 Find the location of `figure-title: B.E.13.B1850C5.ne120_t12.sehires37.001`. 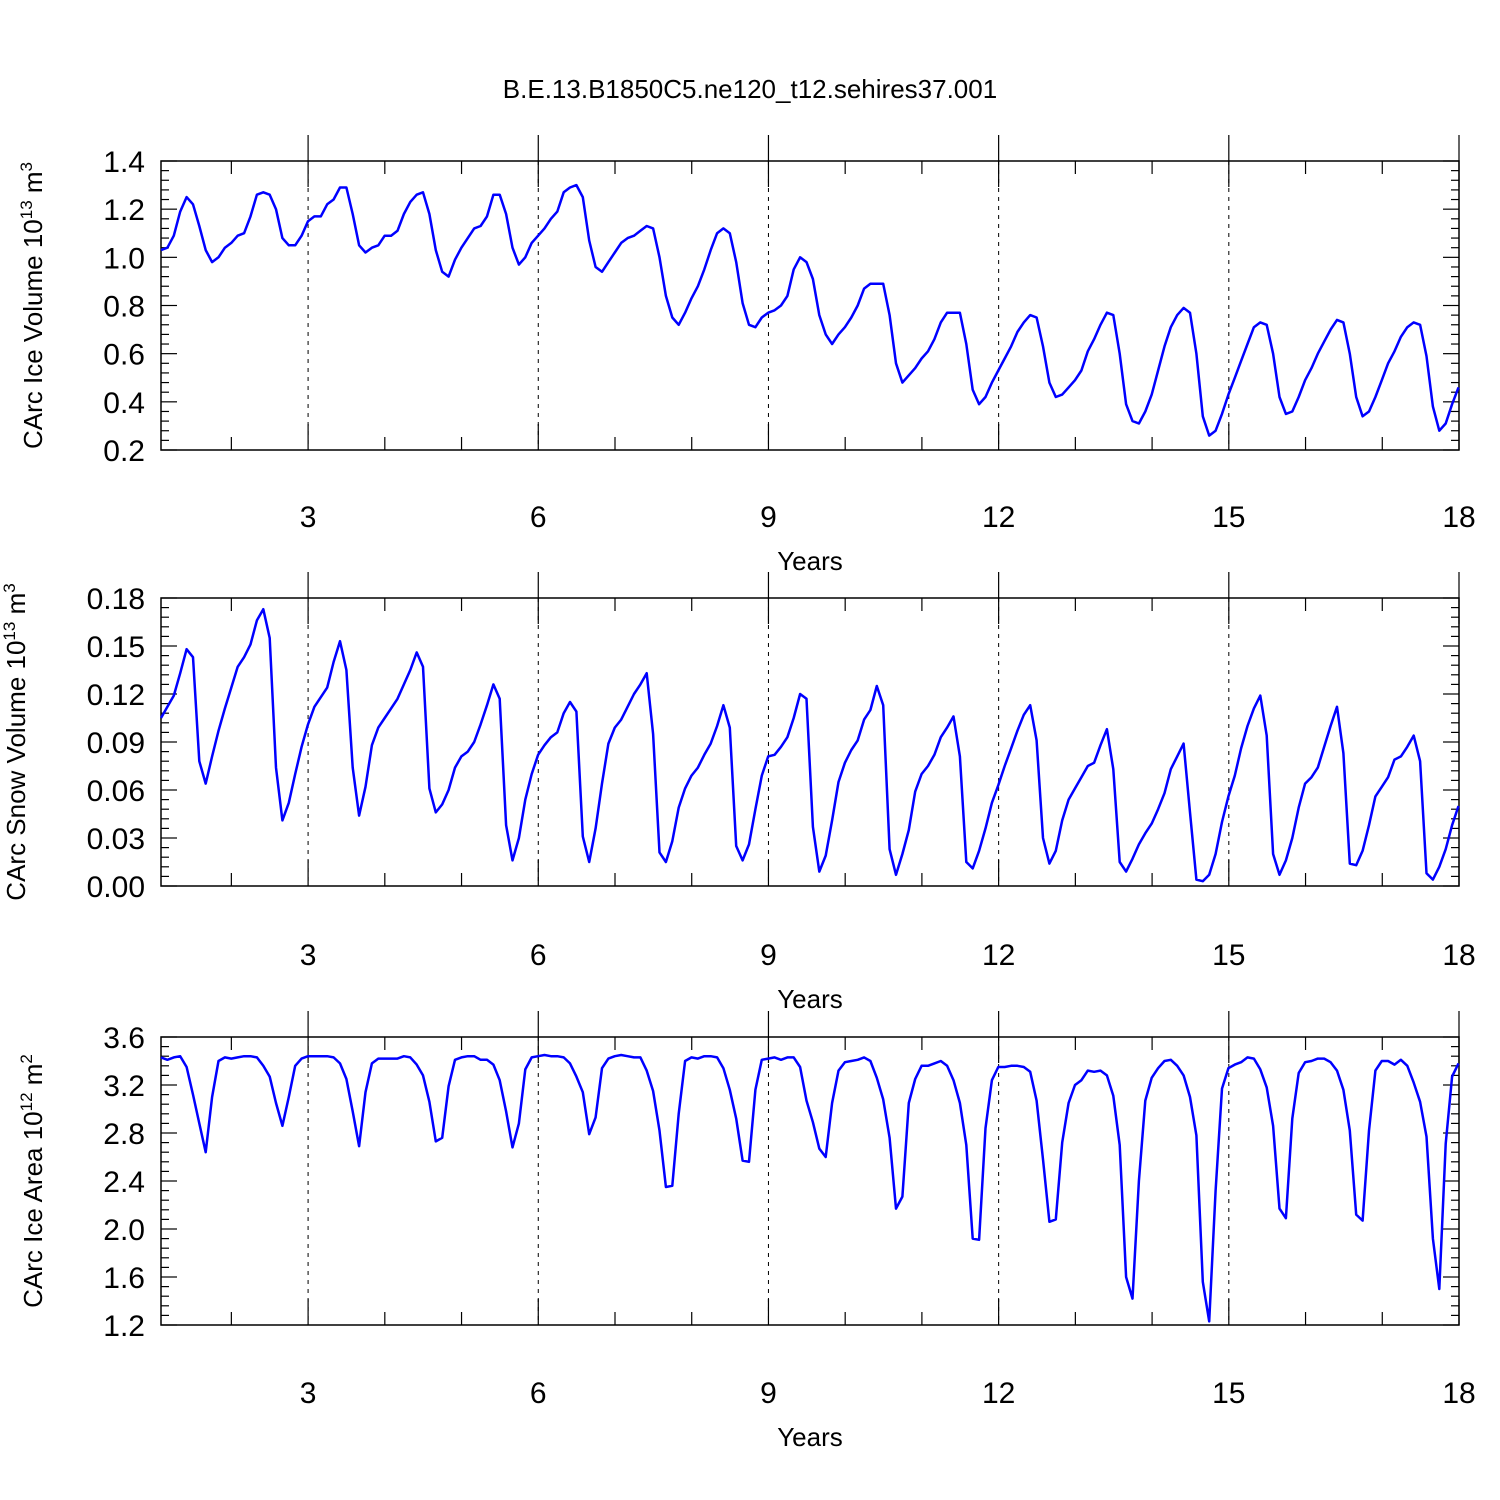

figure-title: B.E.13.B1850C5.ne120_t12.sehires37.001 is located at coordinates (750, 89).